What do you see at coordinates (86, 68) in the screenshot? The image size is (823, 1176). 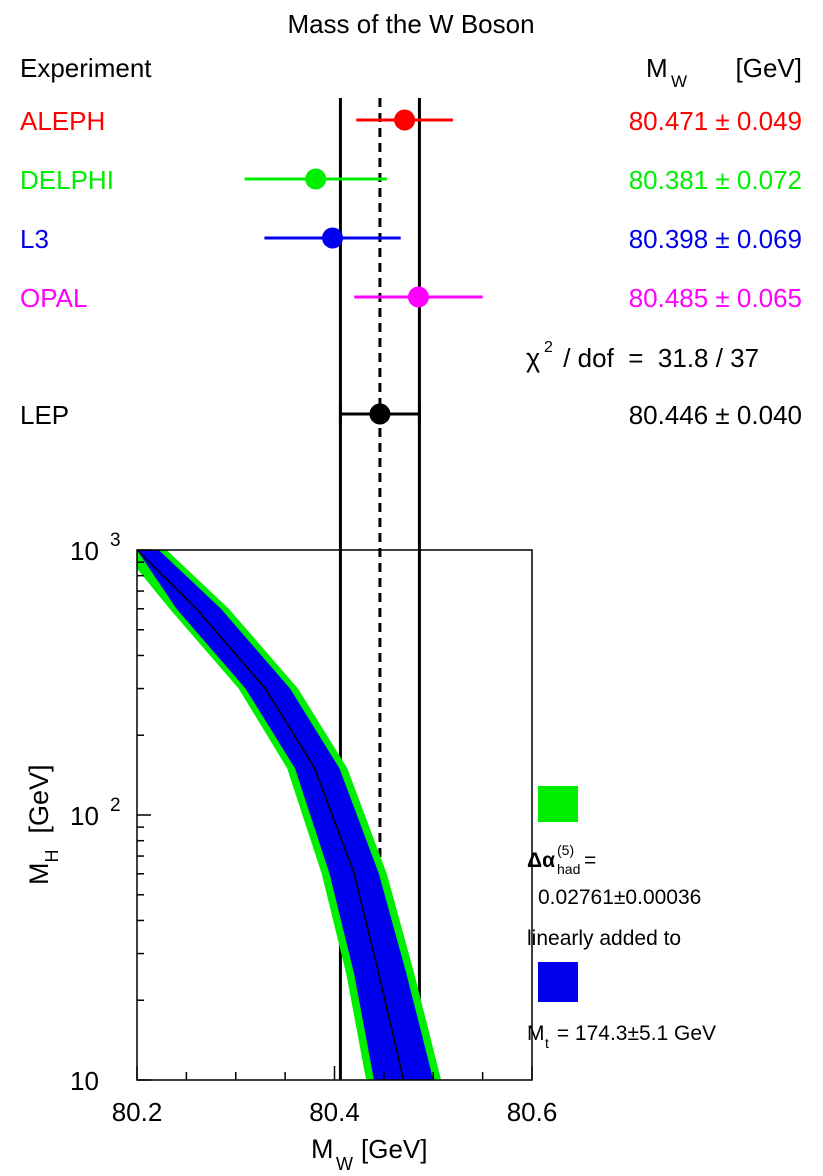 I see `experiment-header: Experiment` at bounding box center [86, 68].